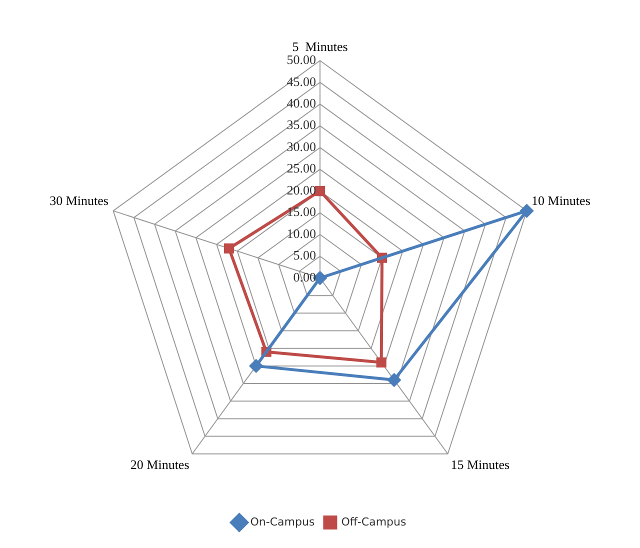 Image resolution: width=640 pixels, height=548 pixels. Describe the element at coordinates (304, 276) in the screenshot. I see `y-tick-label: 0.00` at that location.